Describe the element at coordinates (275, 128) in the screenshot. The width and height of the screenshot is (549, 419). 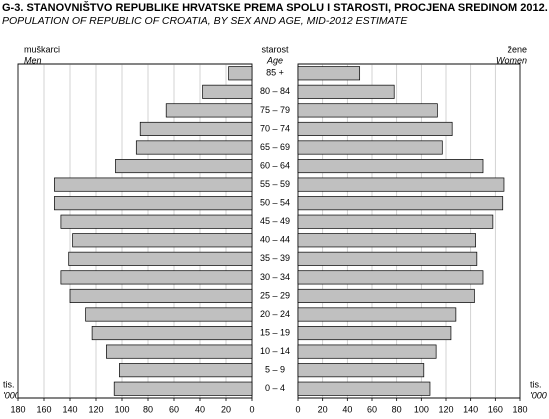
I see `category-label: 70 – 74` at that location.